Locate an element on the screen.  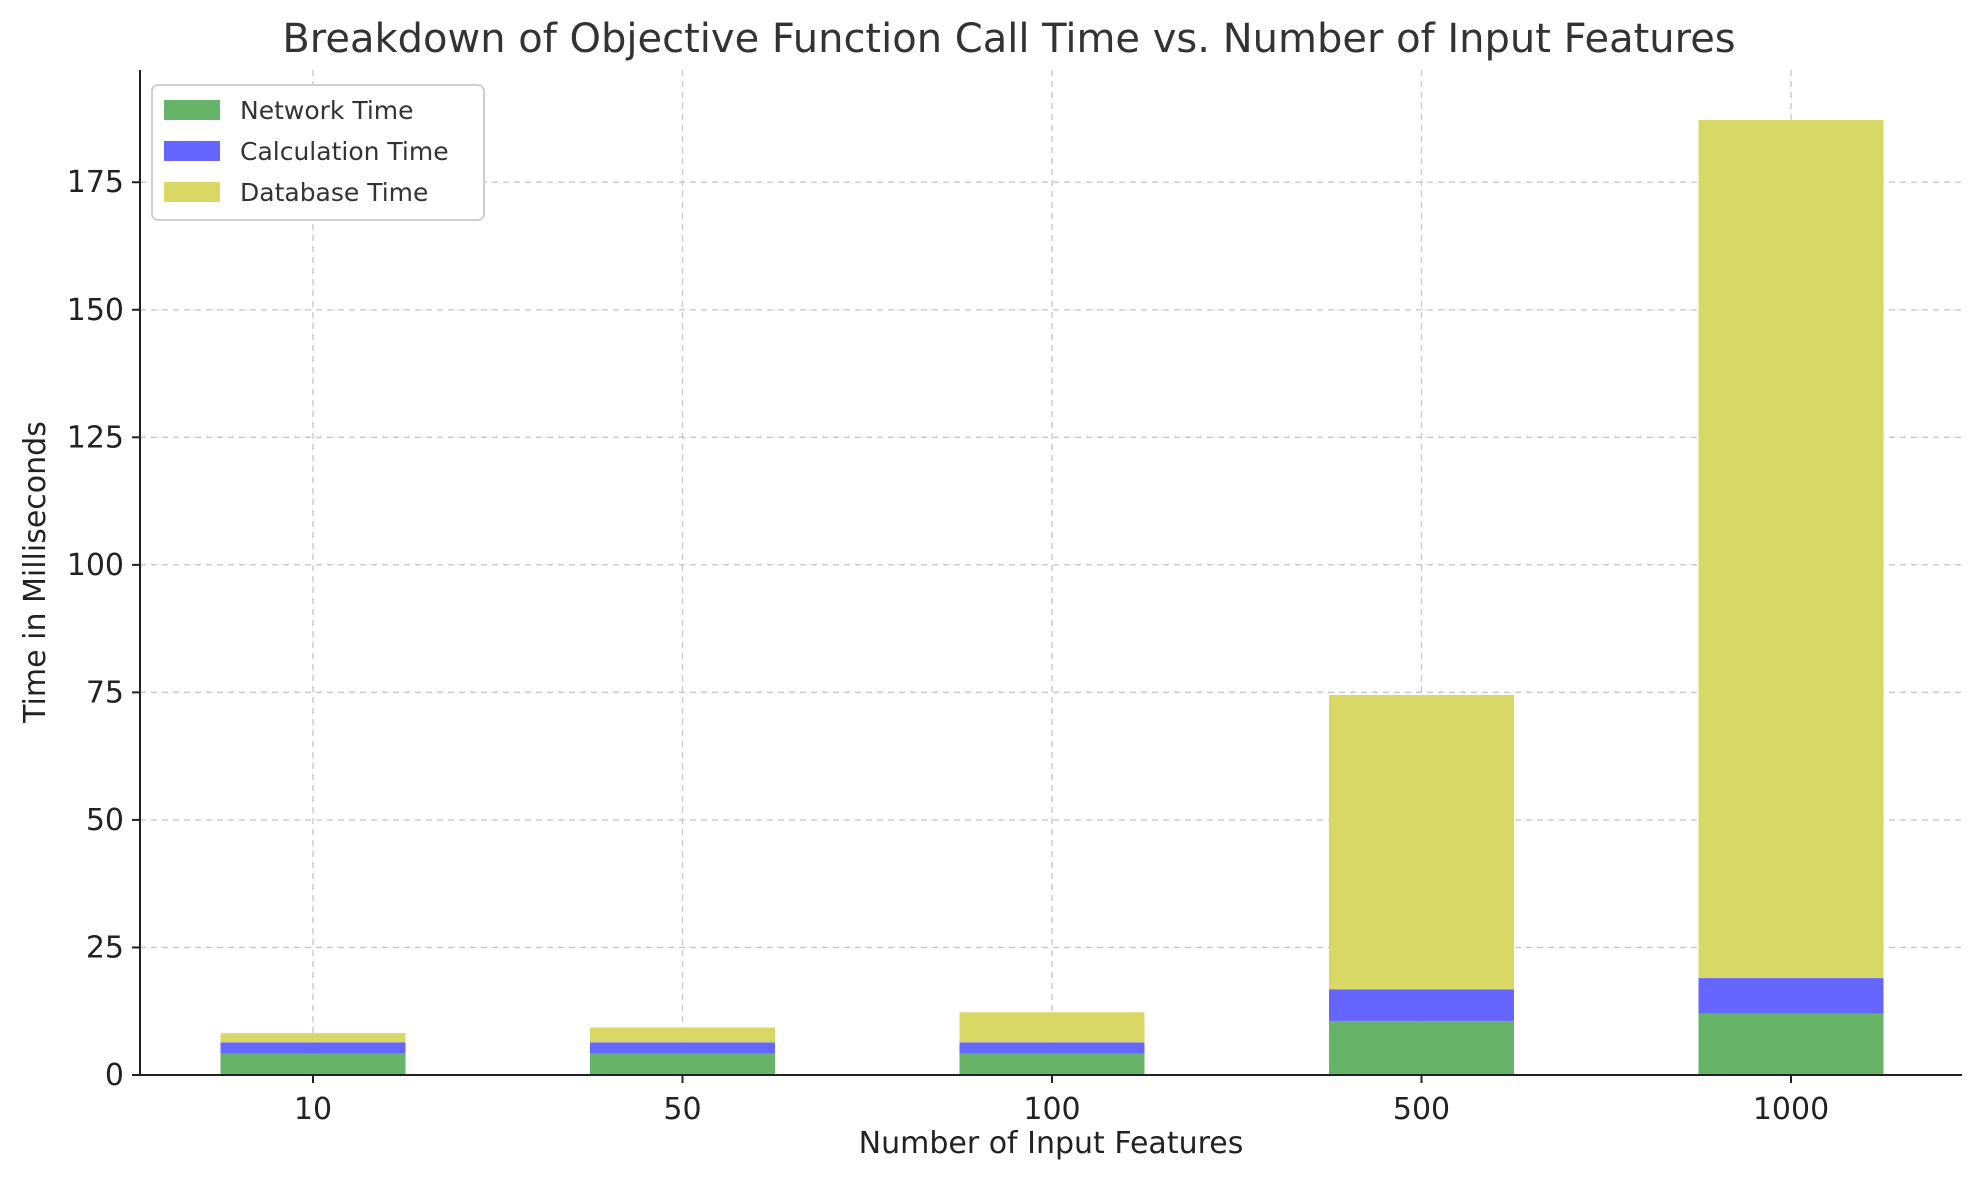
legend-box is located at coordinates (318, 152).